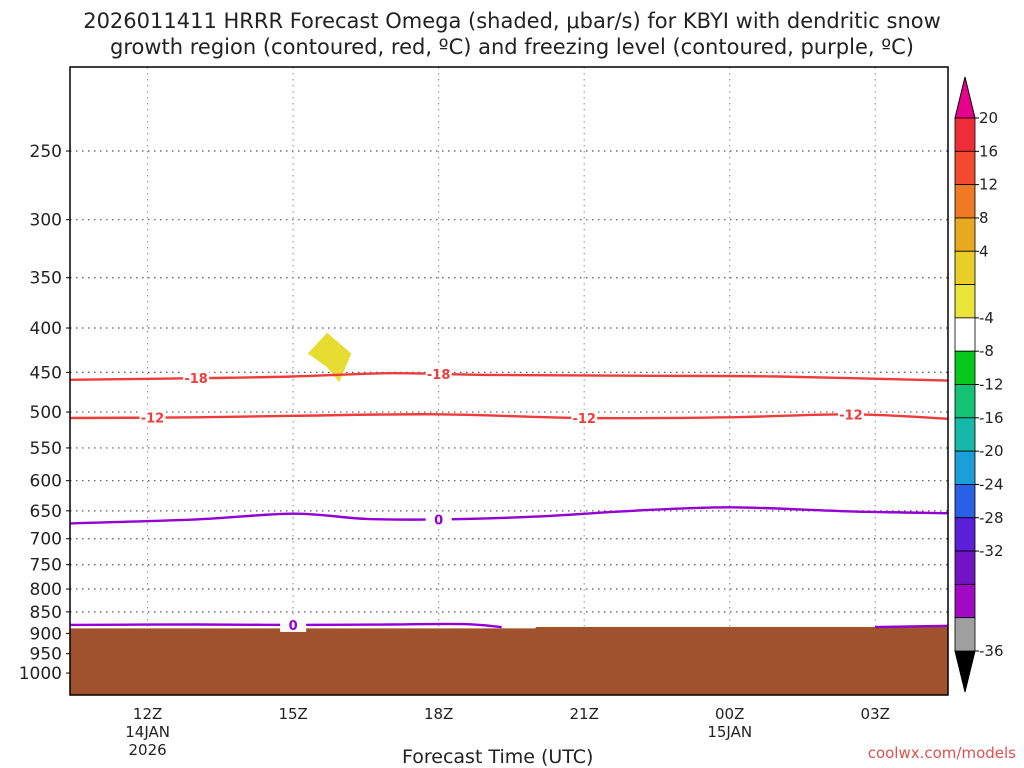 The height and width of the screenshot is (768, 1024). I want to click on y-tick-label: 1000, so click(40, 674).